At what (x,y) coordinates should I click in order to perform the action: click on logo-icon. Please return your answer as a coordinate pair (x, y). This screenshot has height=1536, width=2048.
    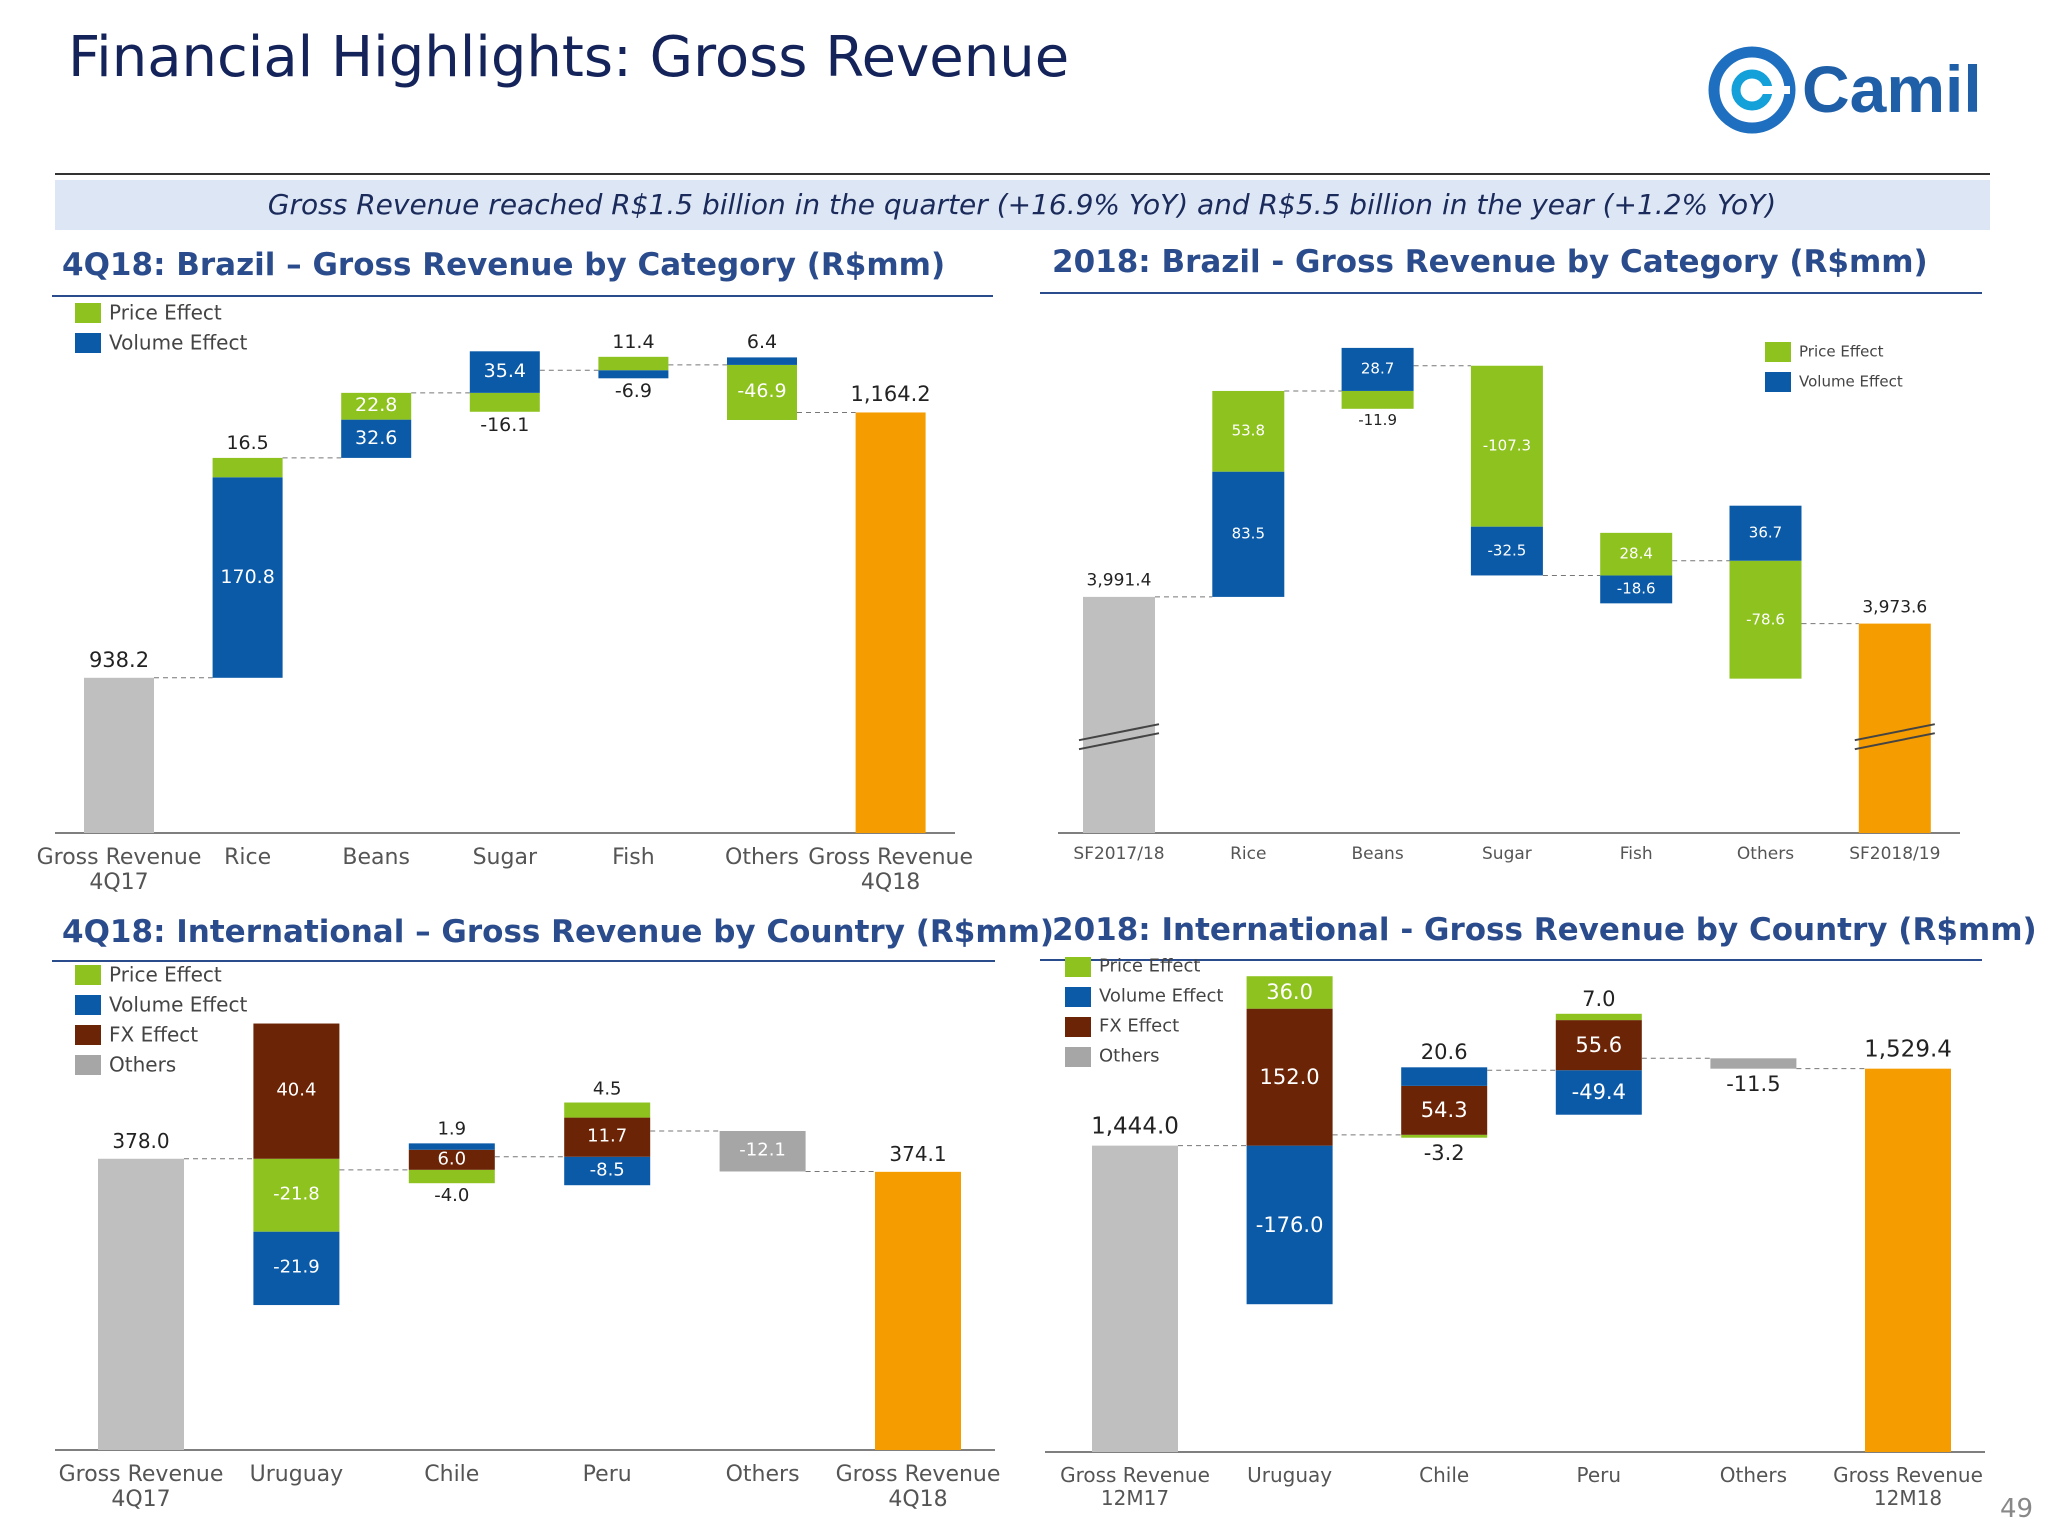
    Looking at the image, I should click on (1752, 90).